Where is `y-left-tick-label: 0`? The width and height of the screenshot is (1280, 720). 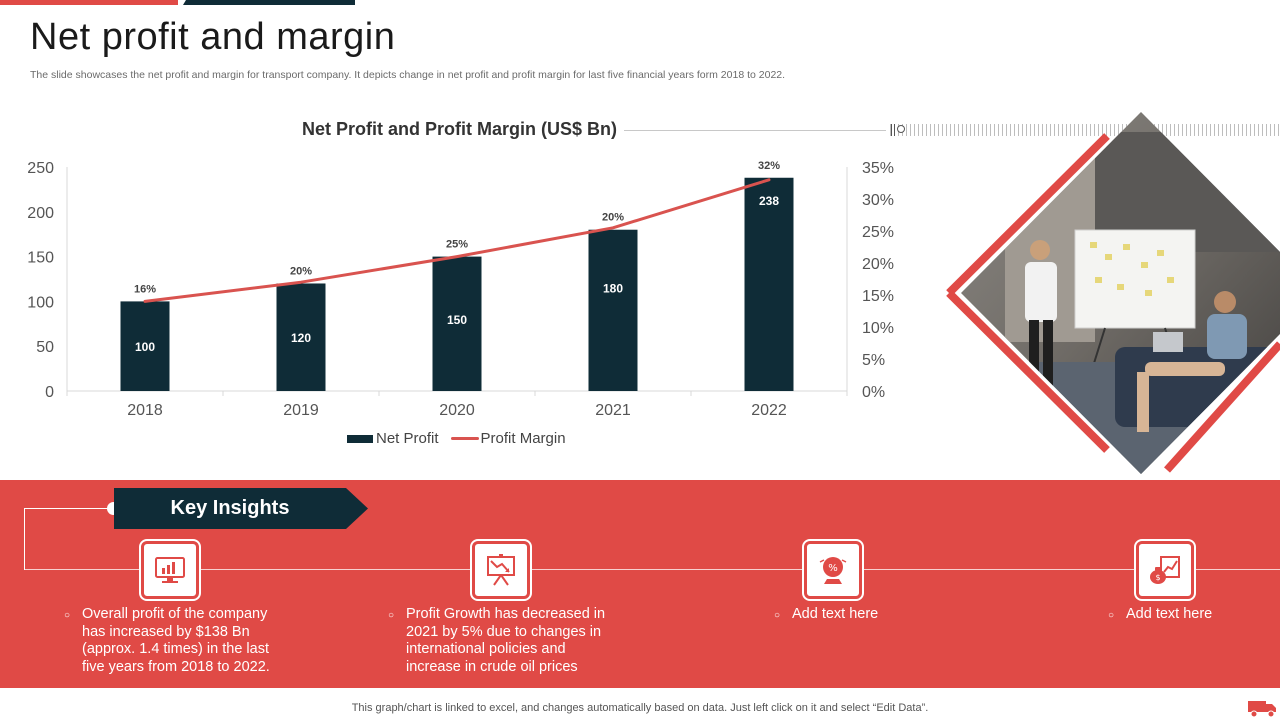
y-left-tick-label: 0 is located at coordinates (49, 392).